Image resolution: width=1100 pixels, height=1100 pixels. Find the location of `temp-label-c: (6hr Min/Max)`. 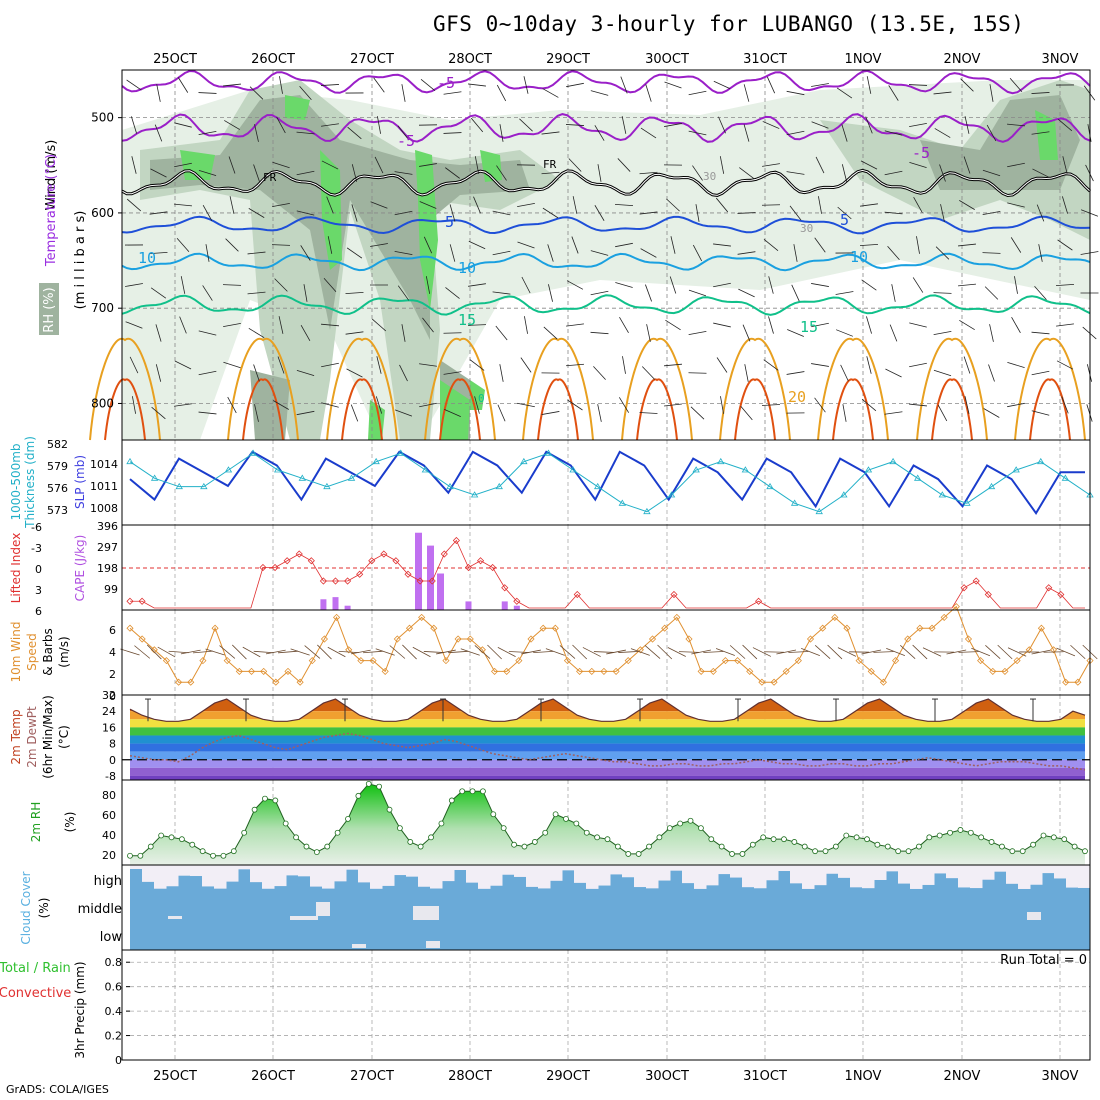

temp-label-c: (6hr Min/Max) is located at coordinates (48, 737).